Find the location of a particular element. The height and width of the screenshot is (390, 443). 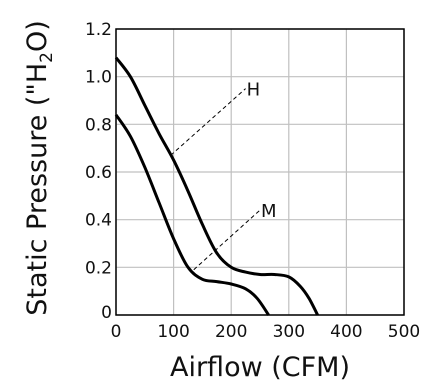

annotation-leader-h is located at coordinates (208, 122).